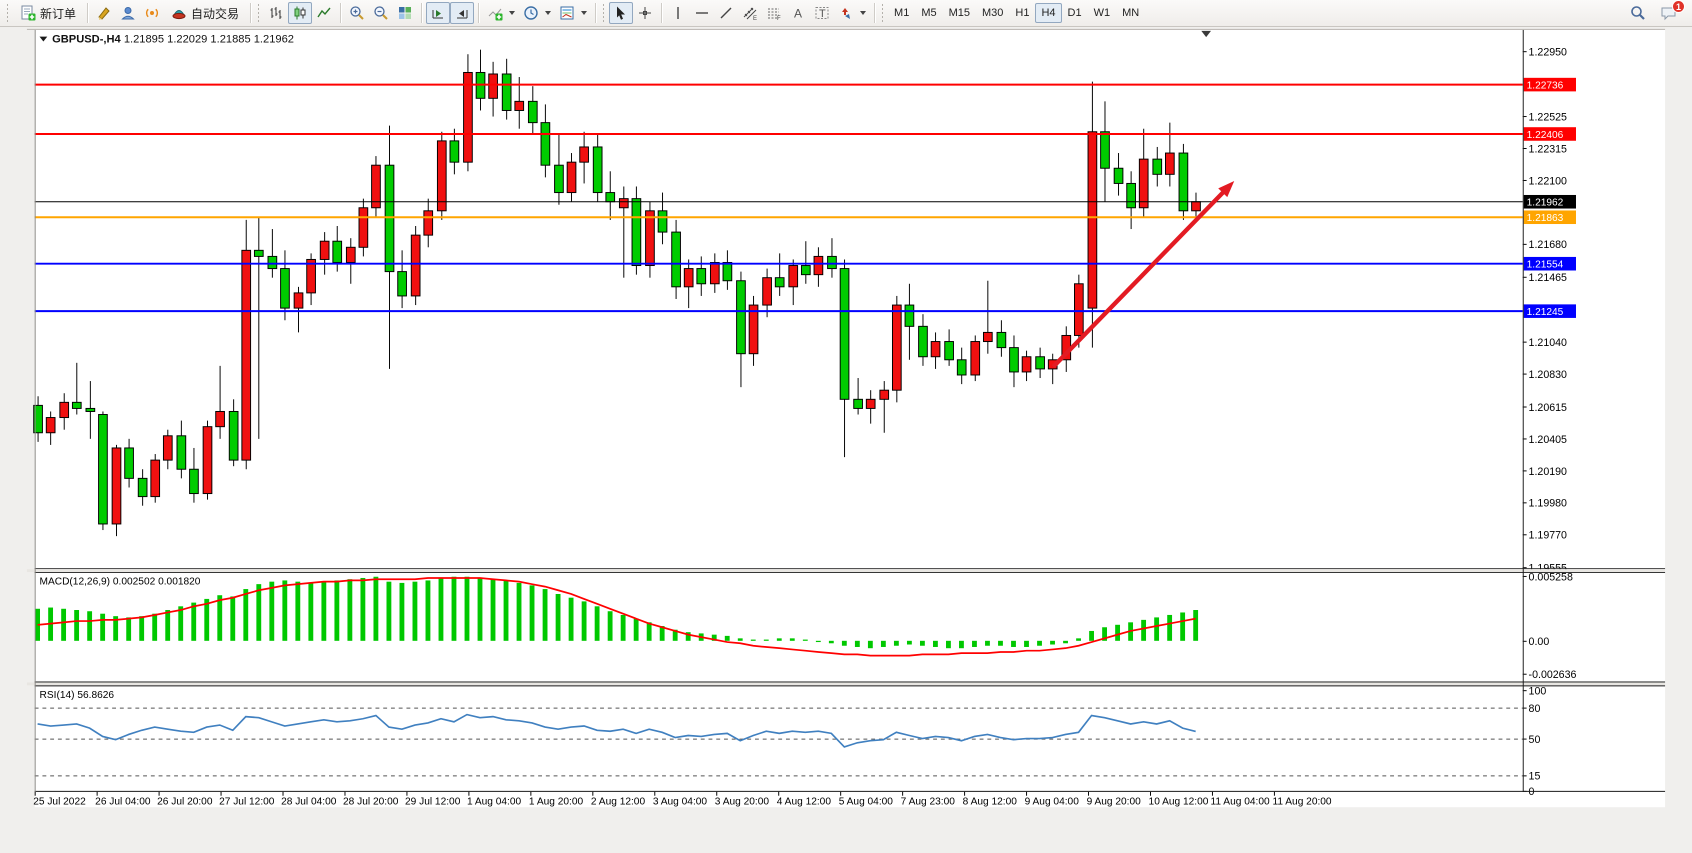 The width and height of the screenshot is (1692, 853). What do you see at coordinates (621, 13) in the screenshot?
I see `cursor-tool-button` at bounding box center [621, 13].